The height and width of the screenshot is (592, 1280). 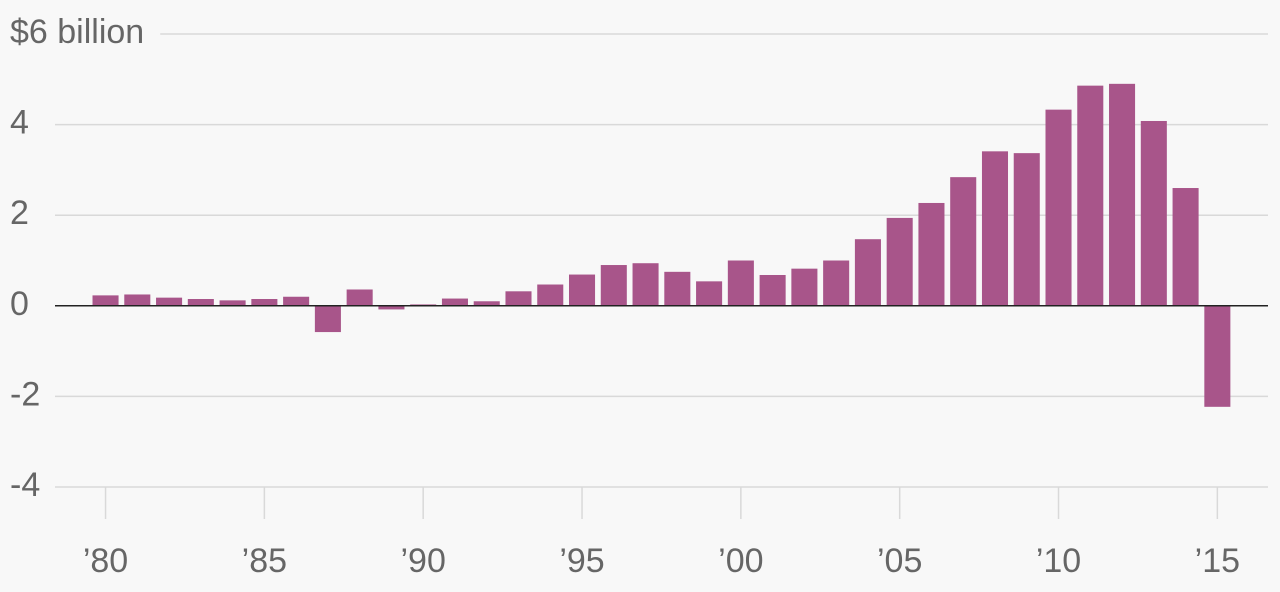 I want to click on y-tick-label: $6 billion, so click(x=77, y=32).